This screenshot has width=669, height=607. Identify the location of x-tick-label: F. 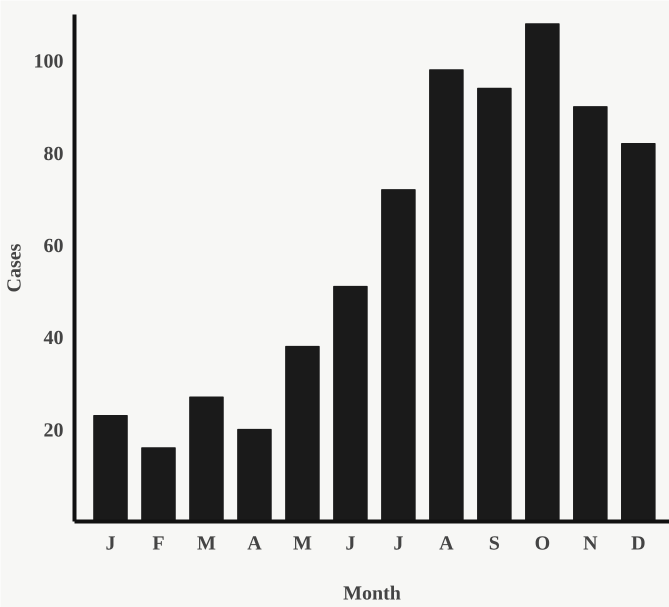
(158, 543).